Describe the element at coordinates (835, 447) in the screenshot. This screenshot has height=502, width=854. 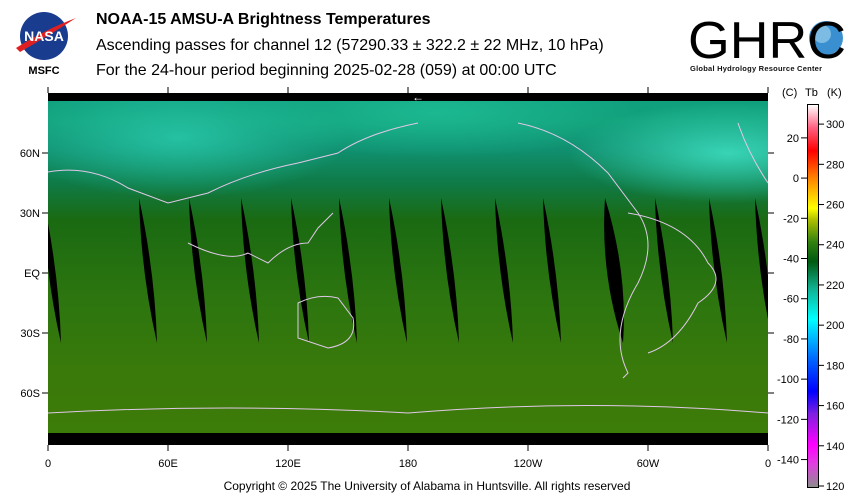
I see `colorbar-label-kelvin: 140` at that location.